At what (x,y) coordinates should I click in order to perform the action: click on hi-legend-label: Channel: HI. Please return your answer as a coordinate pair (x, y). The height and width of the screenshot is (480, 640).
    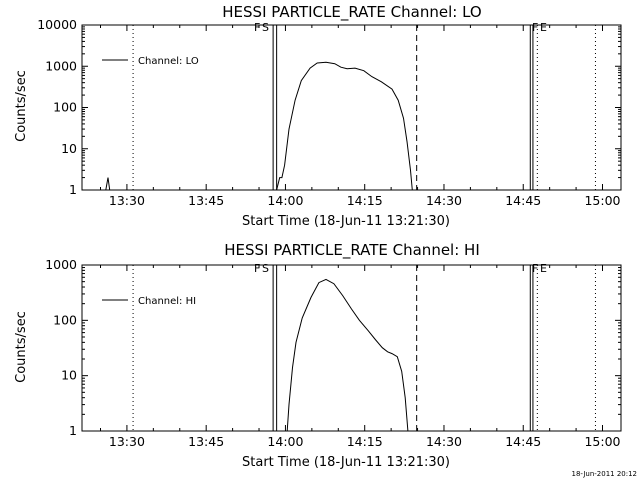
    Looking at the image, I should click on (167, 301).